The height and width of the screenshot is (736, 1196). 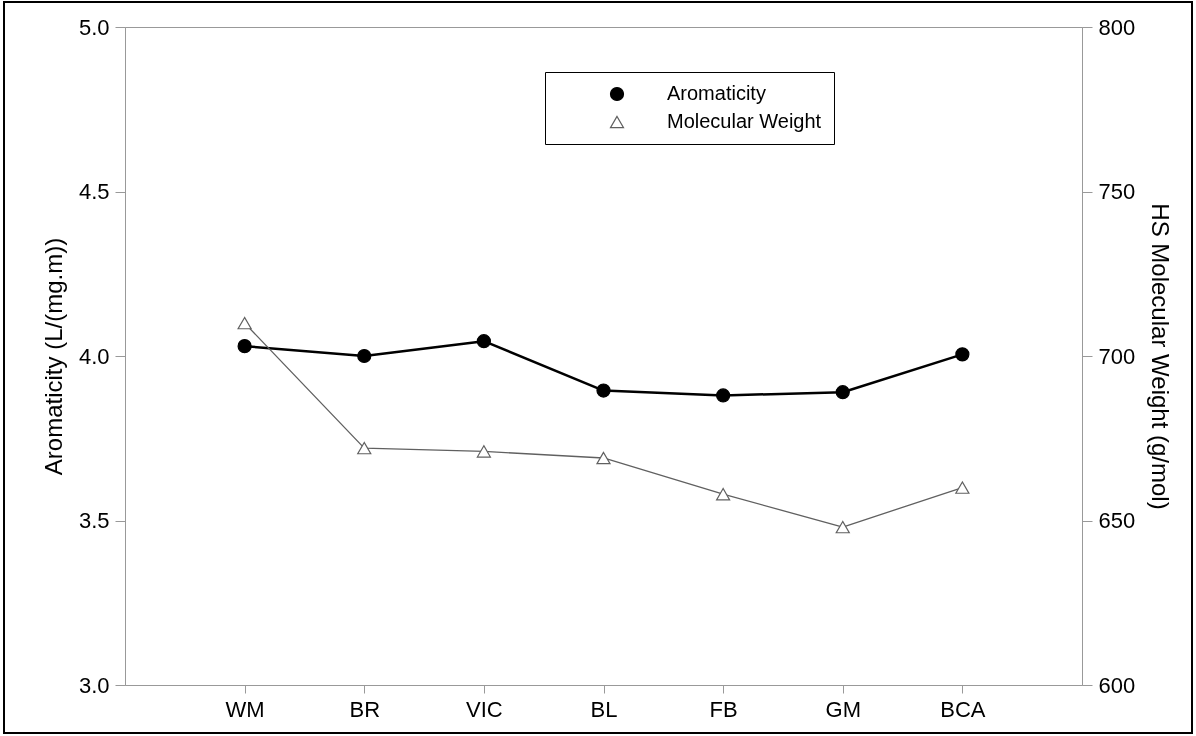 I want to click on y-tick-label: 4.0, so click(x=94, y=356).